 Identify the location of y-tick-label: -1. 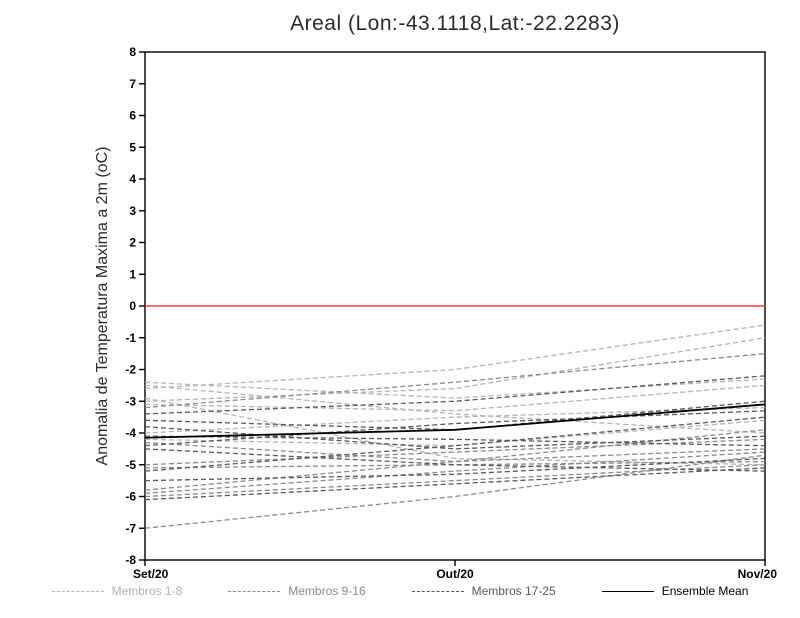
(130, 338).